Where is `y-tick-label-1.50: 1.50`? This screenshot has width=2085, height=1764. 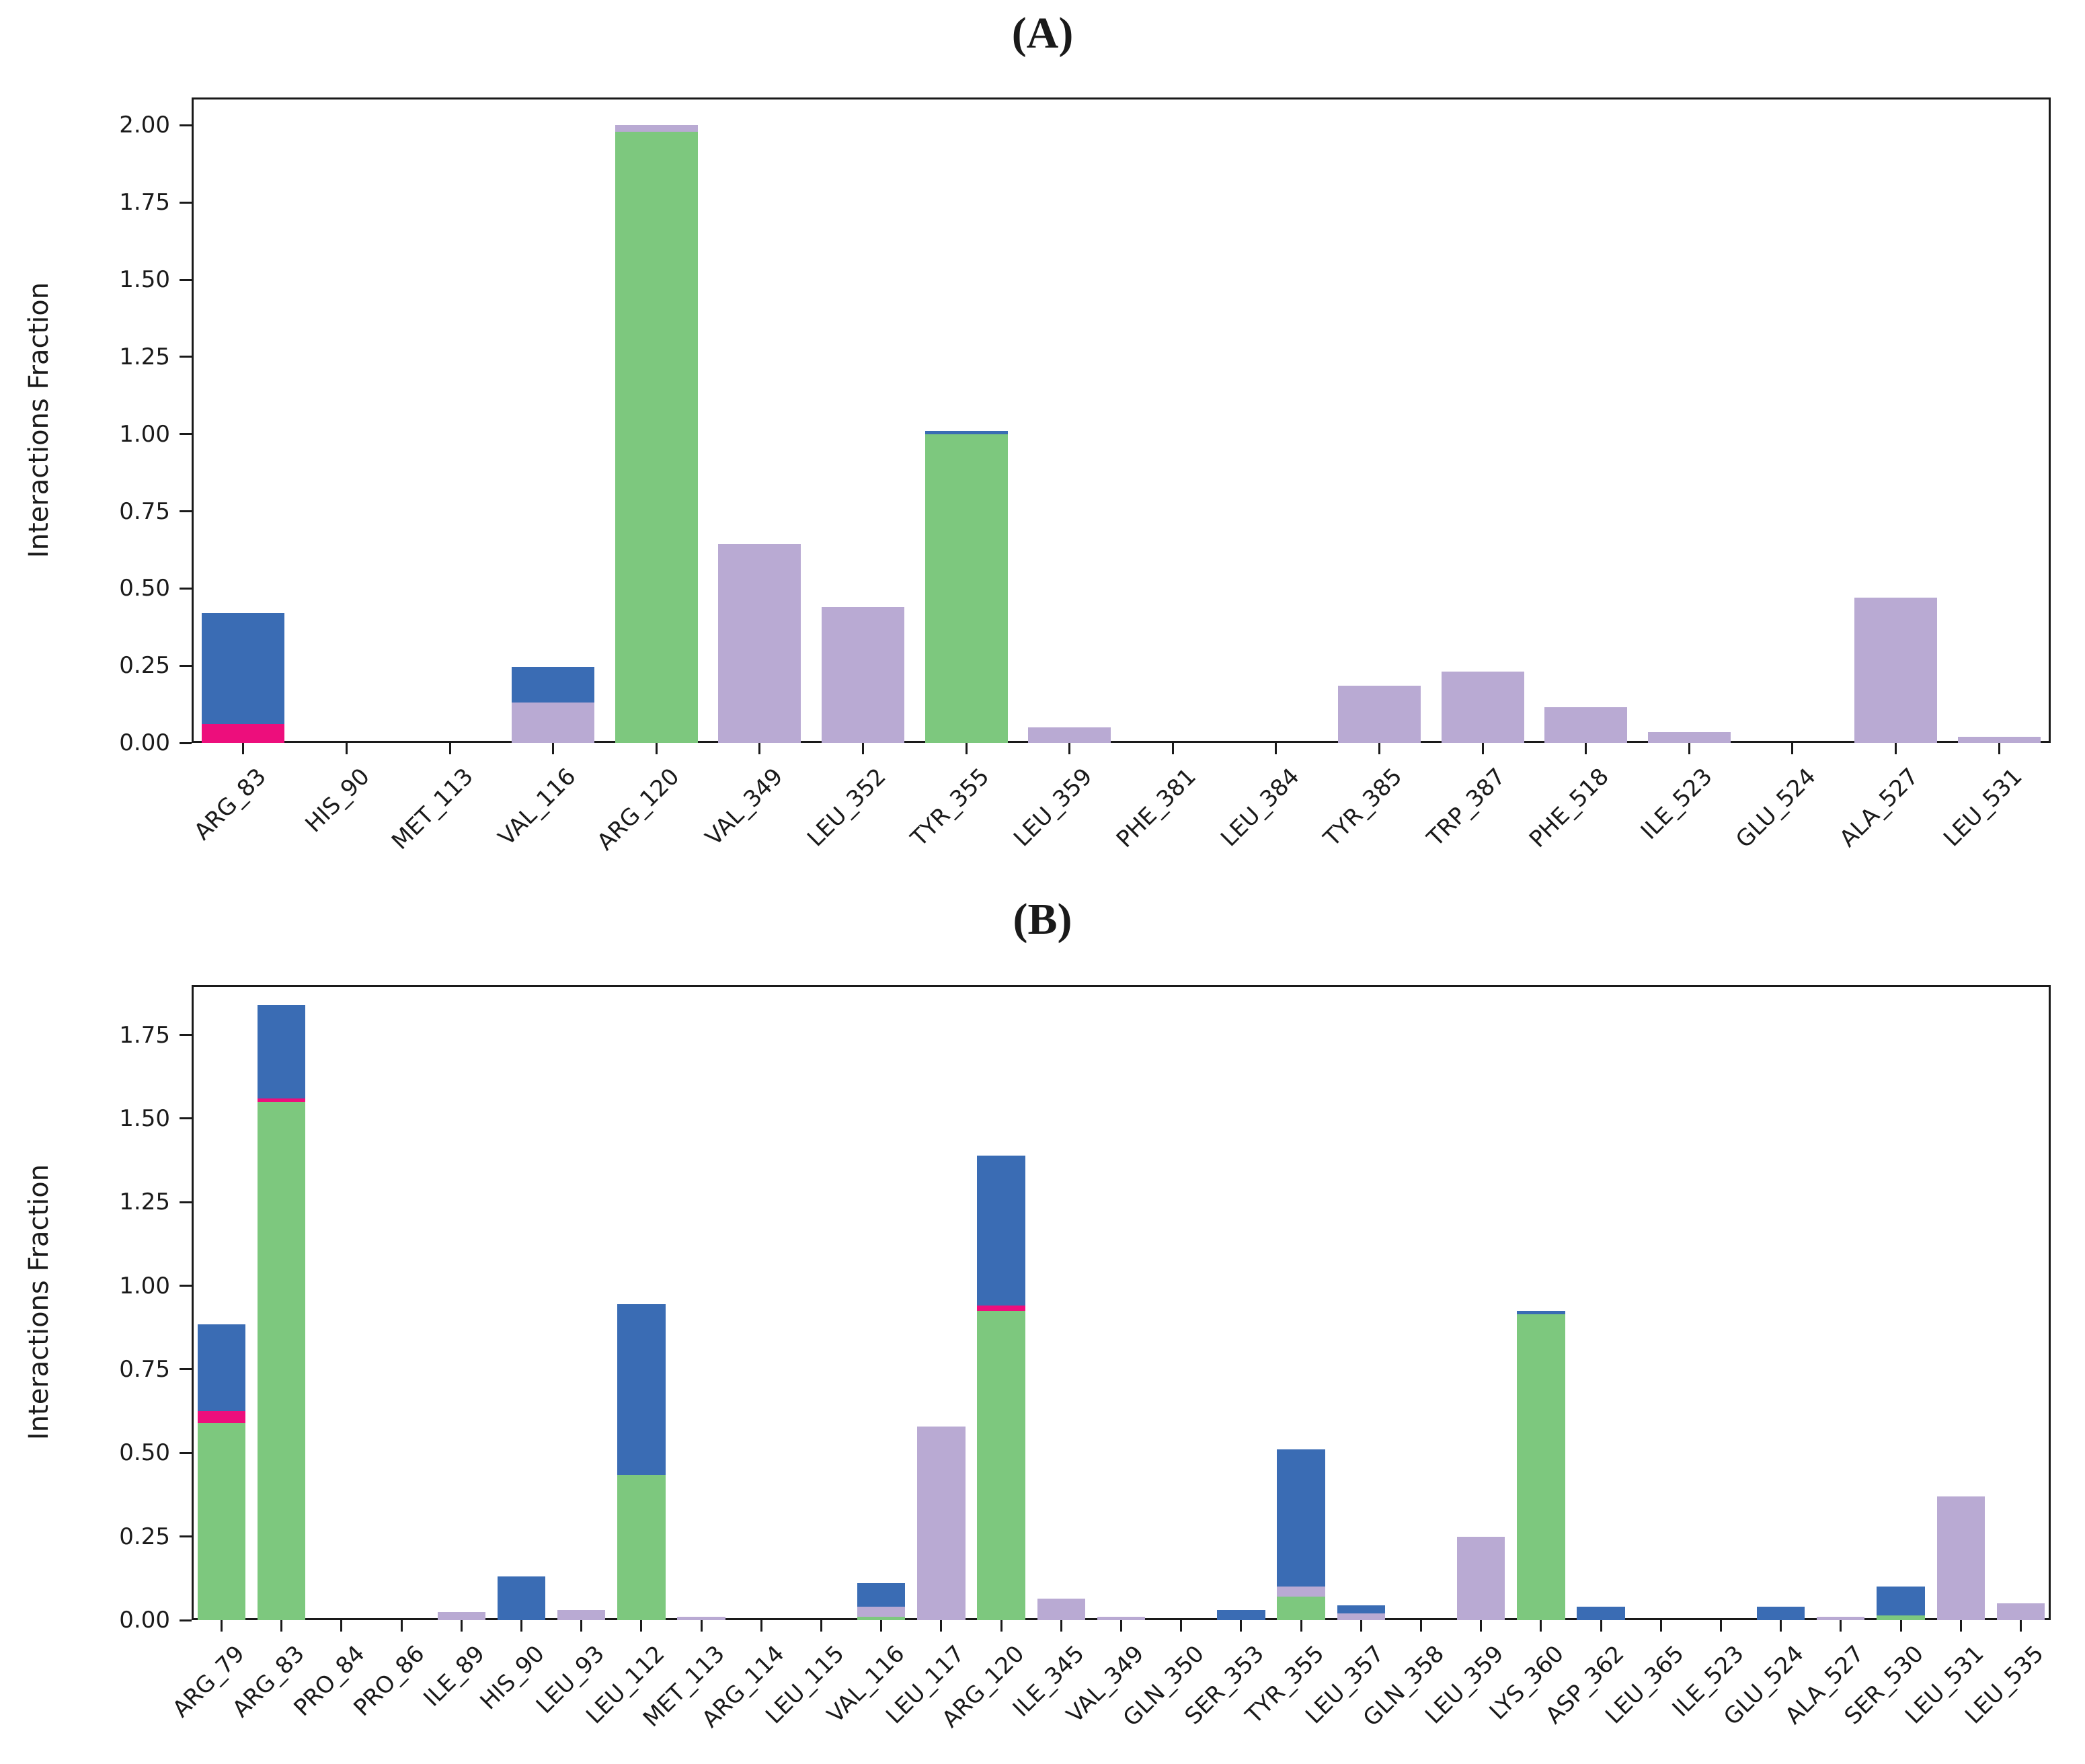
y-tick-label-1.50: 1.50 is located at coordinates (144, 1118).